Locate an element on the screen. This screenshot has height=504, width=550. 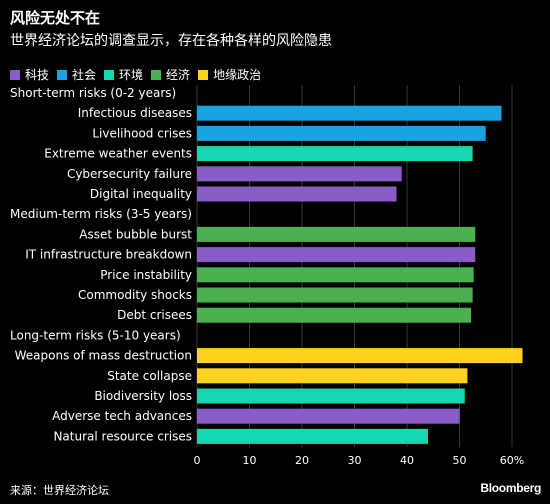
category-label: Natural resource crises is located at coordinates (122, 436).